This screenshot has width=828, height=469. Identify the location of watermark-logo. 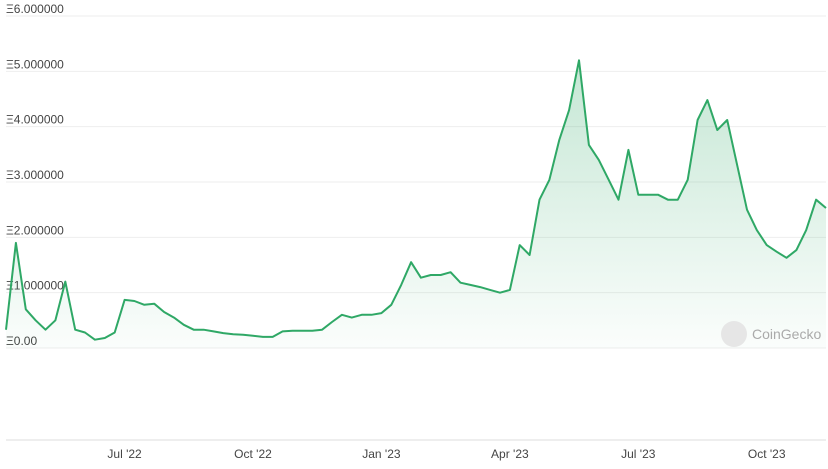
(734, 334).